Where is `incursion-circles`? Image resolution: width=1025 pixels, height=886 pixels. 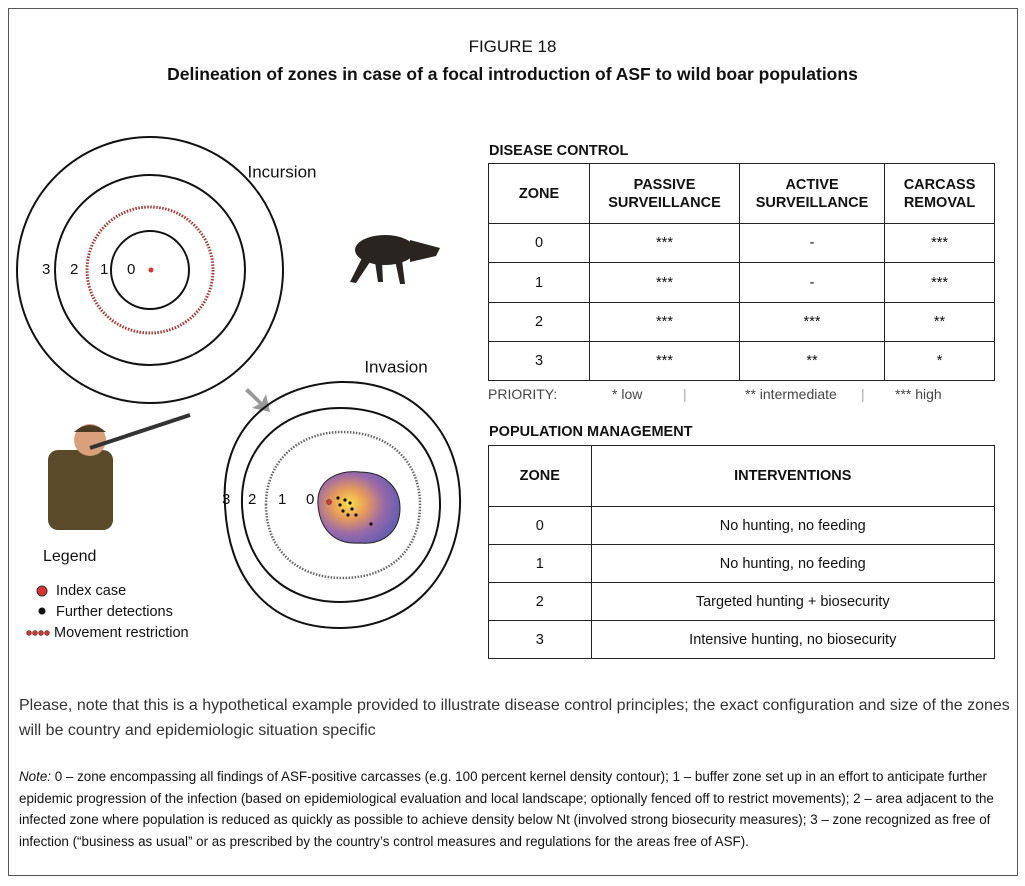 incursion-circles is located at coordinates (150, 270).